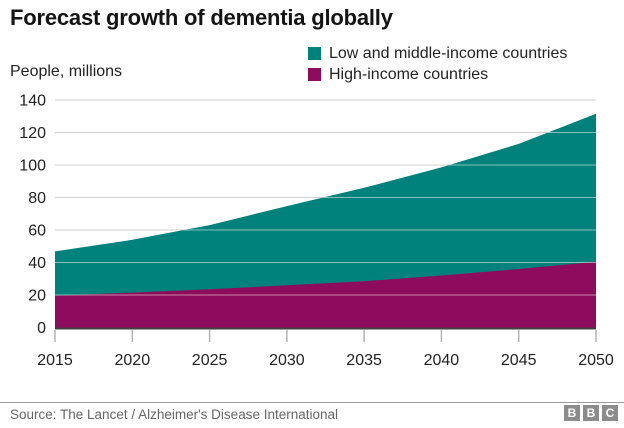 The image size is (624, 428). What do you see at coordinates (448, 53) in the screenshot?
I see `legend-label-low-middle: Low and middle-income countries` at bounding box center [448, 53].